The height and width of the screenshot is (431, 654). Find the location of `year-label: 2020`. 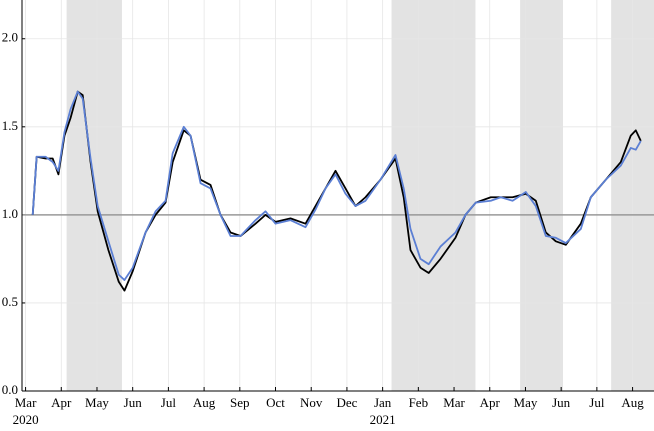

year-label: 2020 is located at coordinates (26, 419).